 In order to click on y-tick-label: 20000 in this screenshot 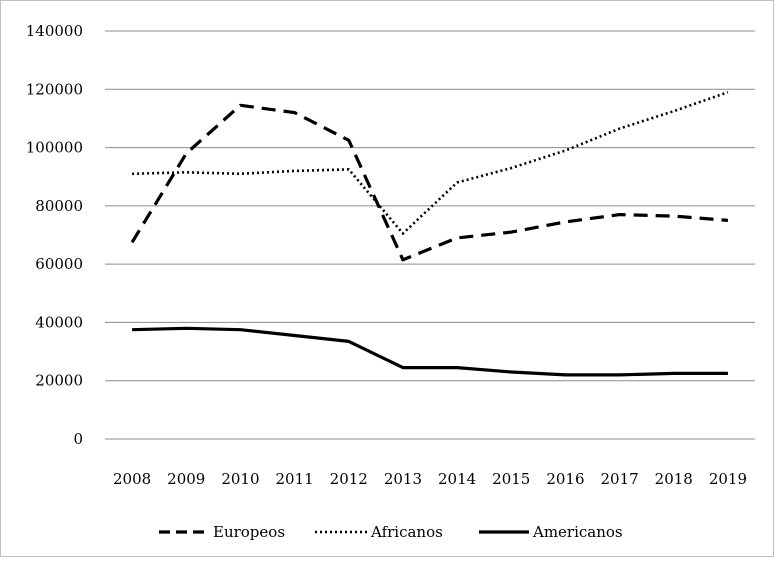, I will do `click(59, 381)`.